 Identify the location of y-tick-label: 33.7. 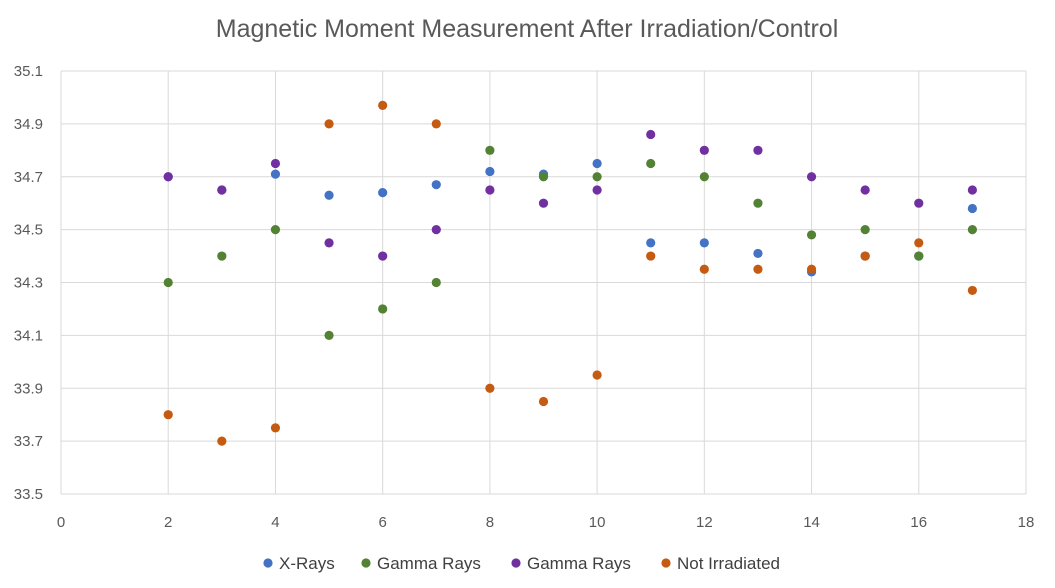
(28, 441).